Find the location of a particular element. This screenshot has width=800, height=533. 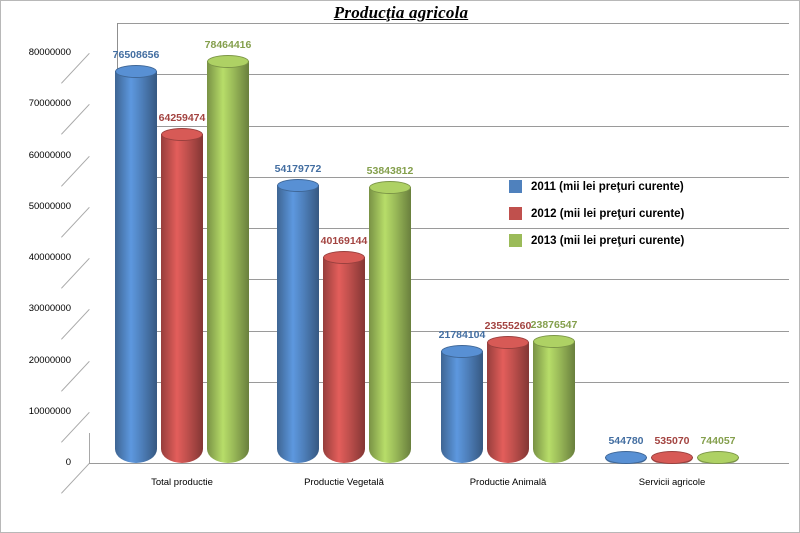

category-label: Productie Vegetală is located at coordinates (344, 482).